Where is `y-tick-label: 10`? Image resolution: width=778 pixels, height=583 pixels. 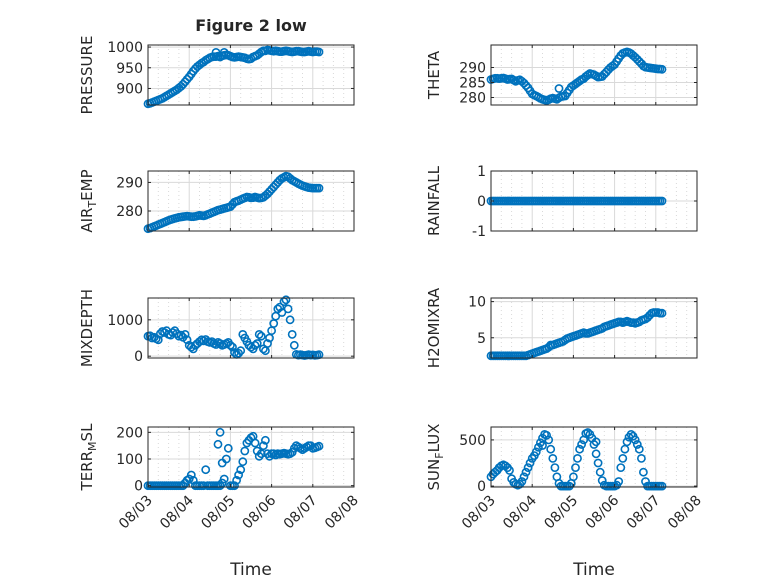 y-tick-label: 10 is located at coordinates (477, 303).